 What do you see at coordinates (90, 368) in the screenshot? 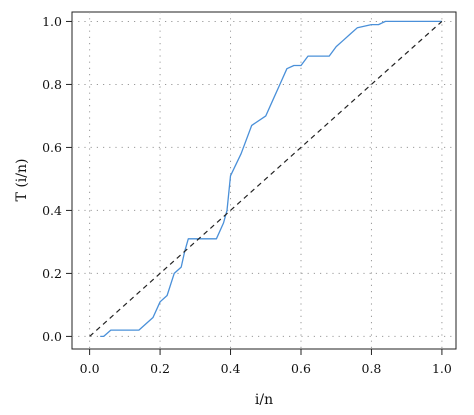
I see `x-tick-label: 0.0` at bounding box center [90, 368].